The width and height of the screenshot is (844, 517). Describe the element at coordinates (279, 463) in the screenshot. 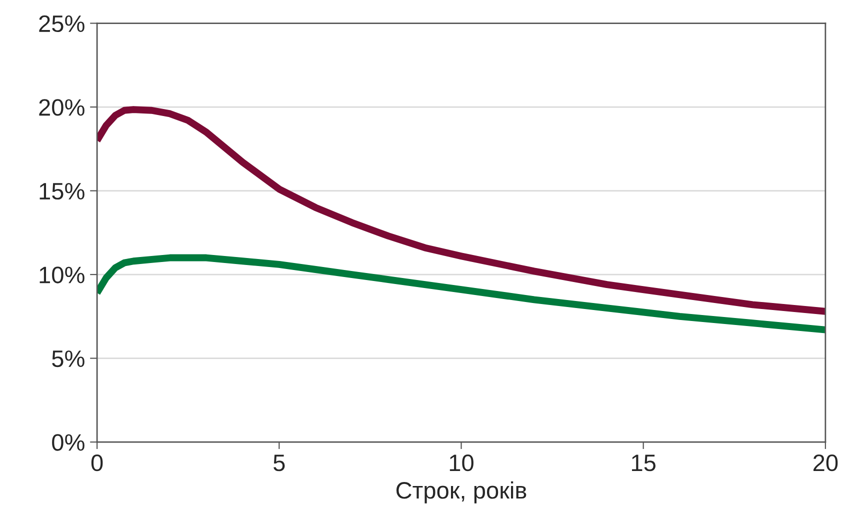

I see `x-tick-label: 5` at that location.